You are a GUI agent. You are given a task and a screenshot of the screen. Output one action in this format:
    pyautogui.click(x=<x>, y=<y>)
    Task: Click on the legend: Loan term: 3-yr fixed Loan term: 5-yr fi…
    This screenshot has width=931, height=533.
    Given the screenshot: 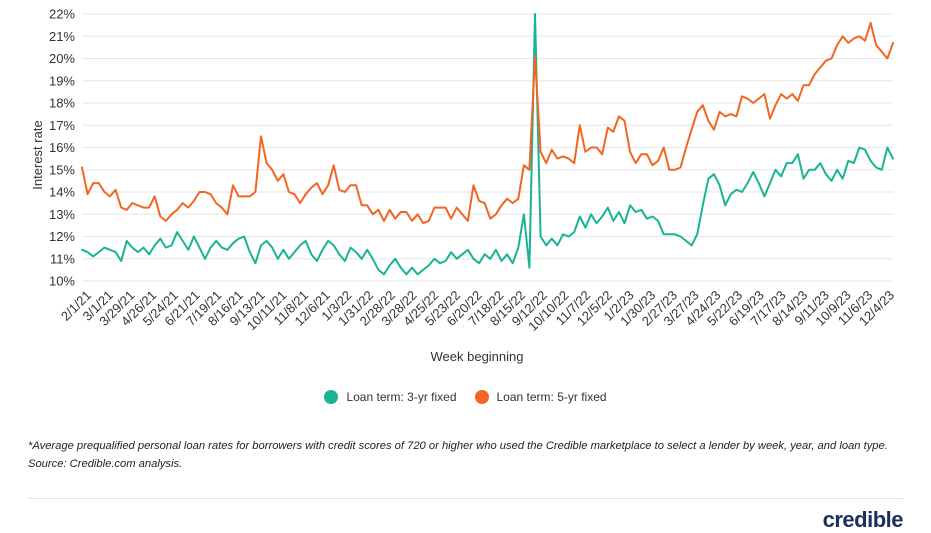 What is the action you would take?
    pyautogui.click(x=465, y=397)
    